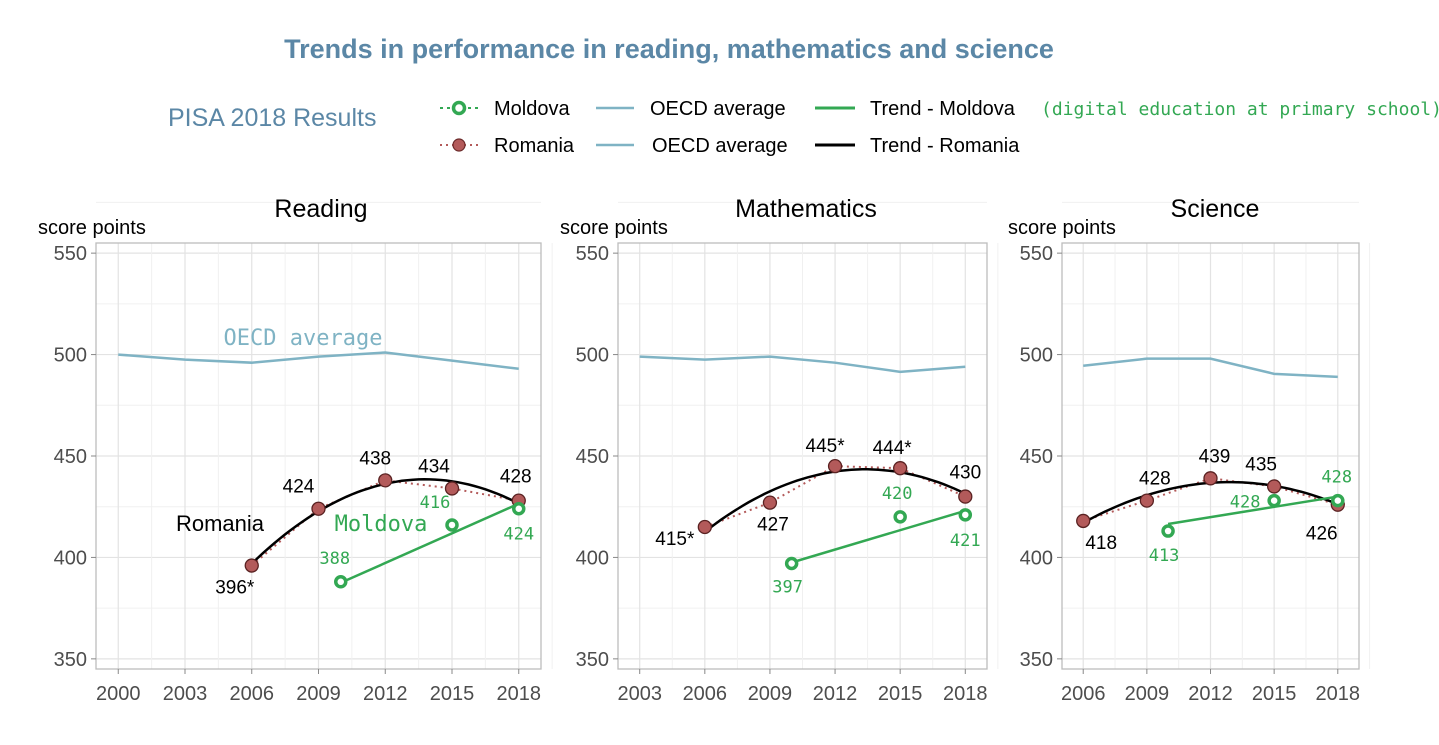 The height and width of the screenshot is (745, 1439). Describe the element at coordinates (1240, 109) in the screenshot. I see `legend-note: (digital education at primary school)` at that location.